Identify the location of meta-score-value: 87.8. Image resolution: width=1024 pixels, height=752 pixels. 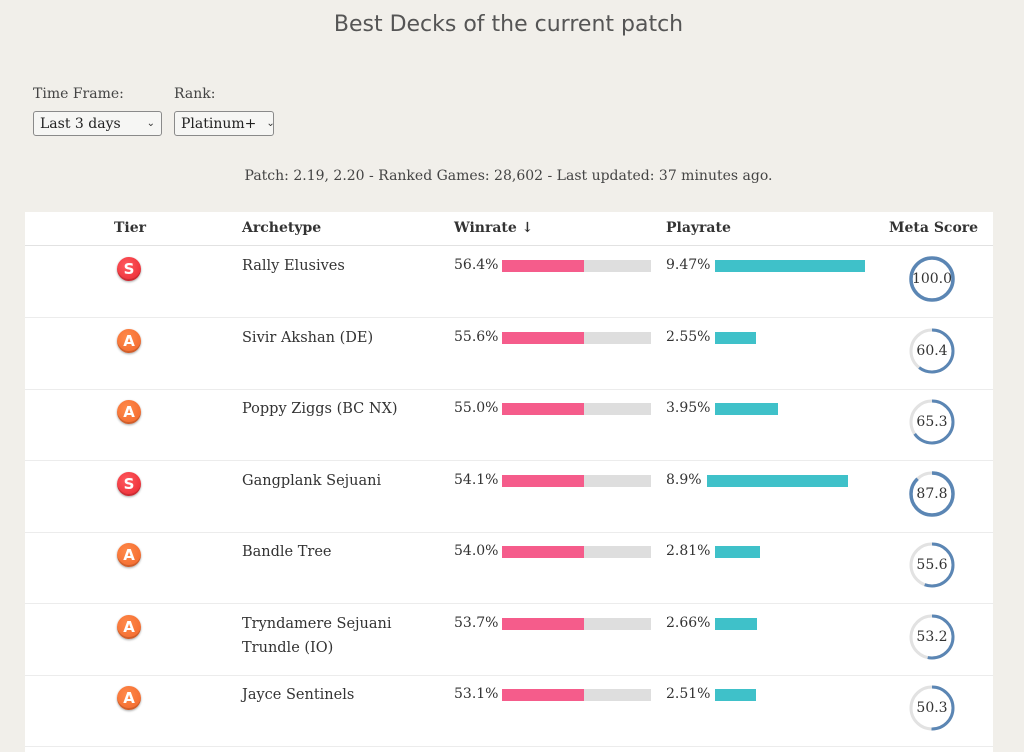
(932, 493).